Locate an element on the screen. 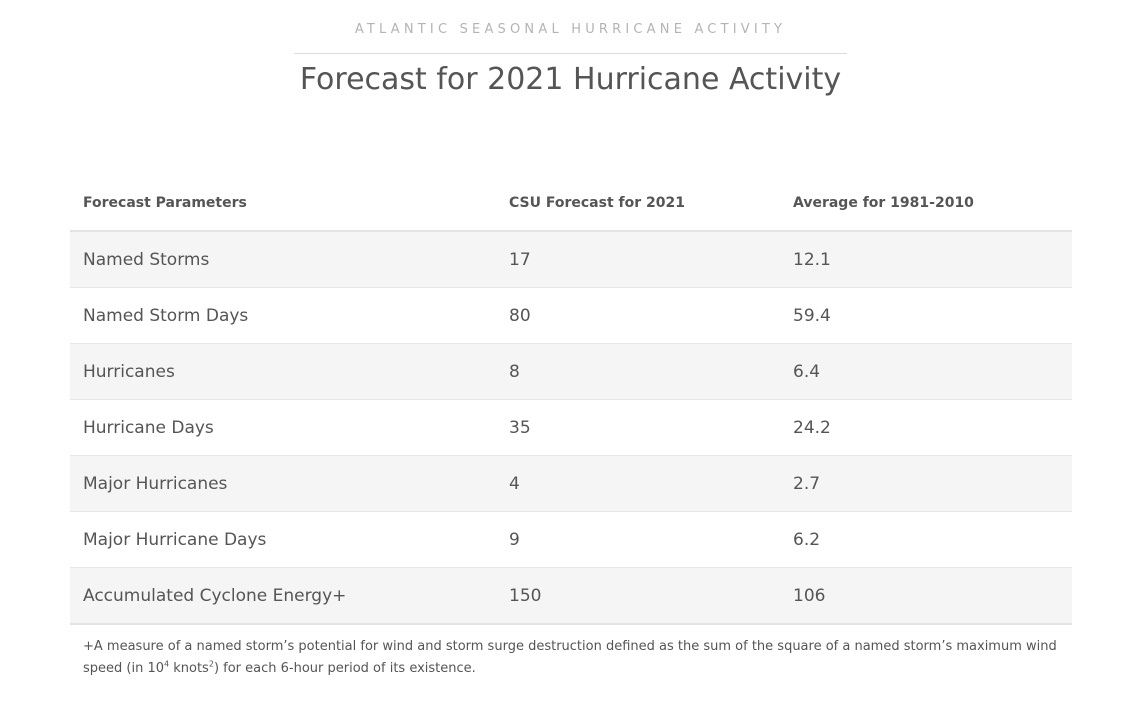 This screenshot has width=1128, height=709. table-row: Major Hurricane Days 9 6.2 is located at coordinates (571, 539).